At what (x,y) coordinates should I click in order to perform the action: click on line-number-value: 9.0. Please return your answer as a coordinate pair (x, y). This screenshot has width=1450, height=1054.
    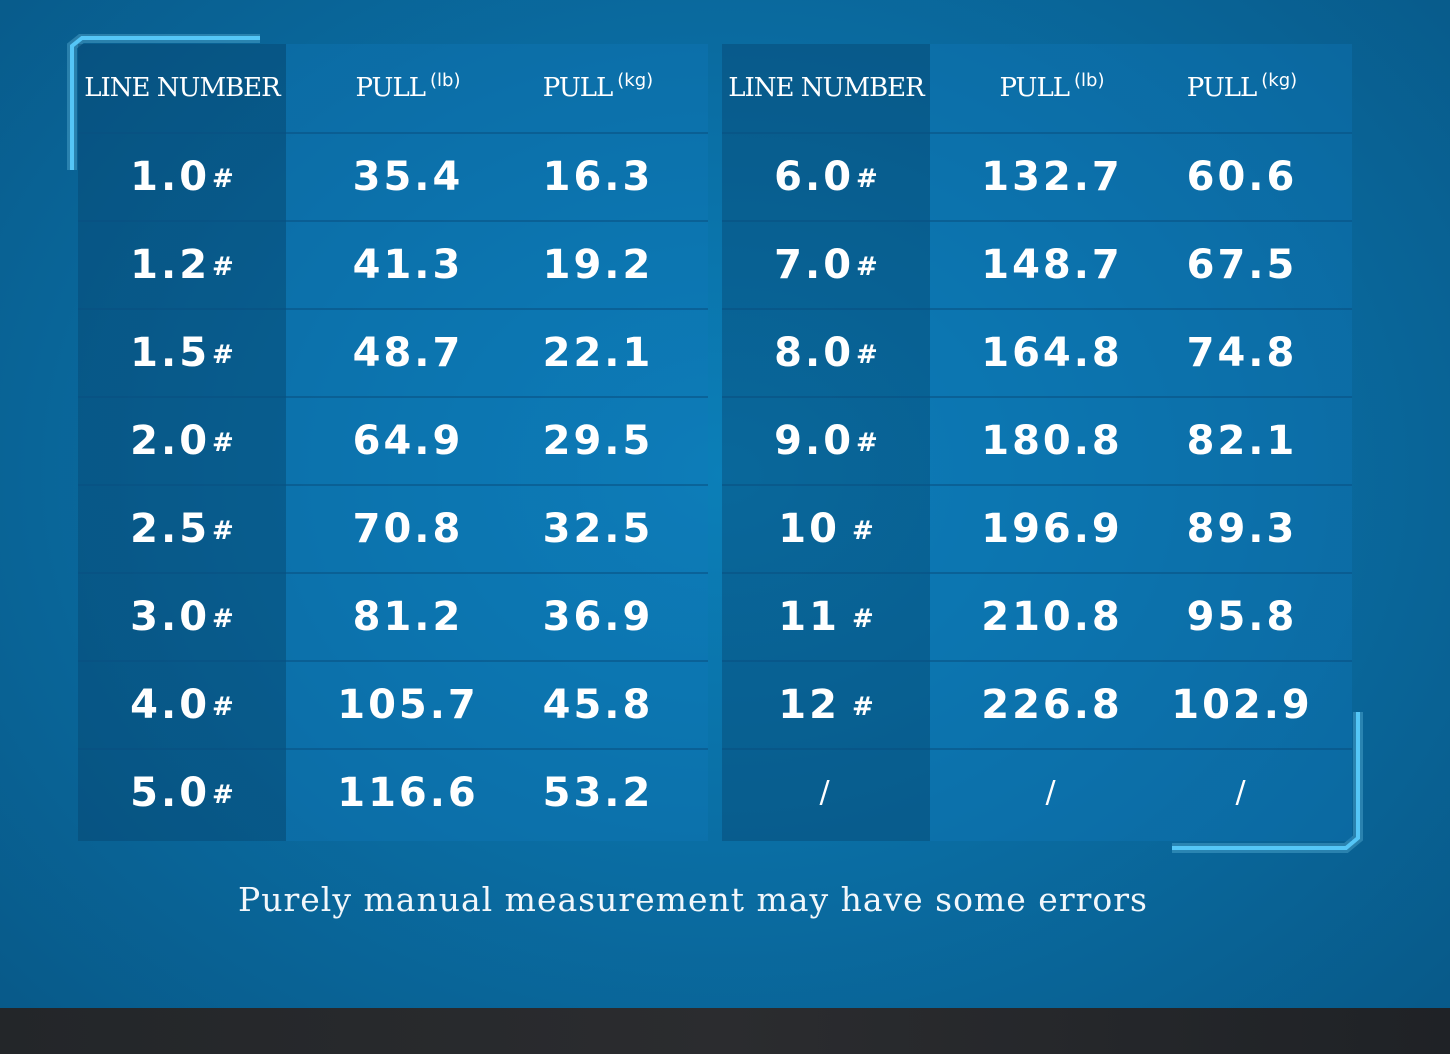
    Looking at the image, I should click on (814, 440).